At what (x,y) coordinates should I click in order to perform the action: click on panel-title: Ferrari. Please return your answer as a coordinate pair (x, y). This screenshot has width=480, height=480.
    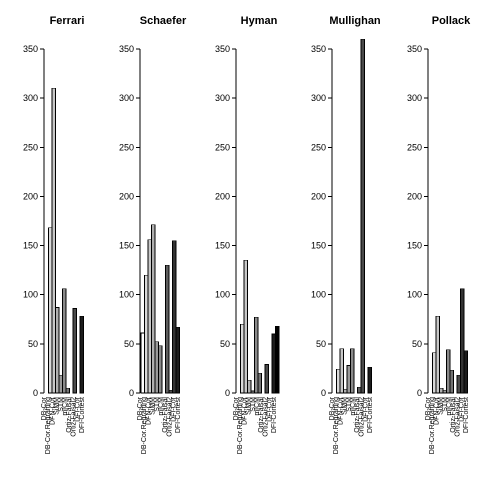
    Looking at the image, I should click on (67, 21).